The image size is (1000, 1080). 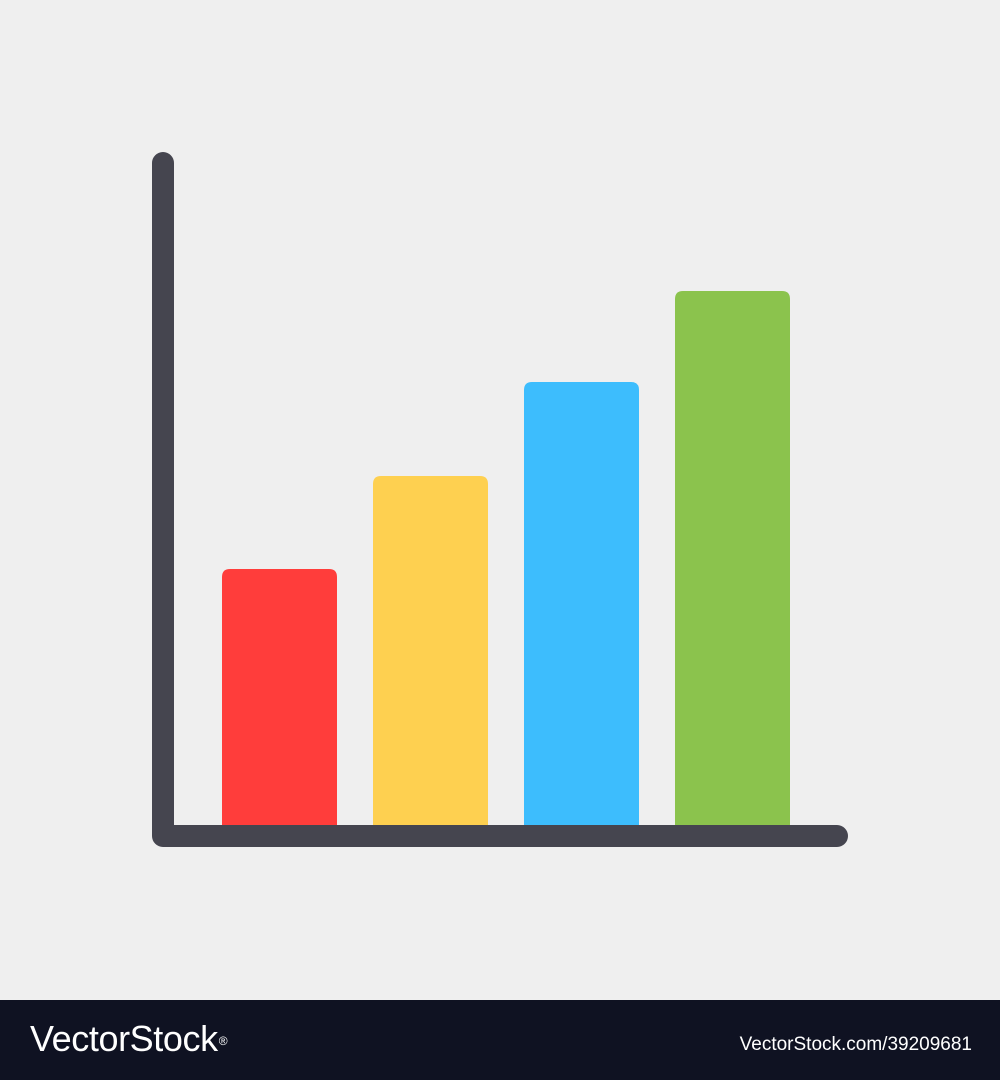 What do you see at coordinates (124, 1038) in the screenshot?
I see `brand-name: VectorStock` at bounding box center [124, 1038].